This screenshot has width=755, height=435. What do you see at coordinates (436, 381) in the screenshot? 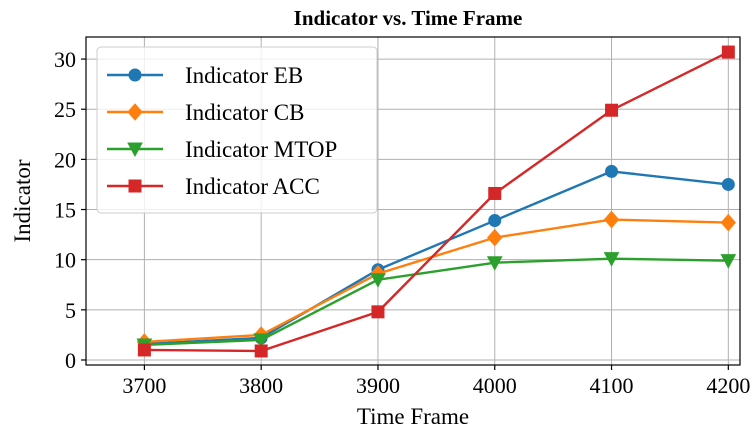
I see `x-axis-ticks: 3700 3800 3900 4000 4100 4200` at bounding box center [436, 381].